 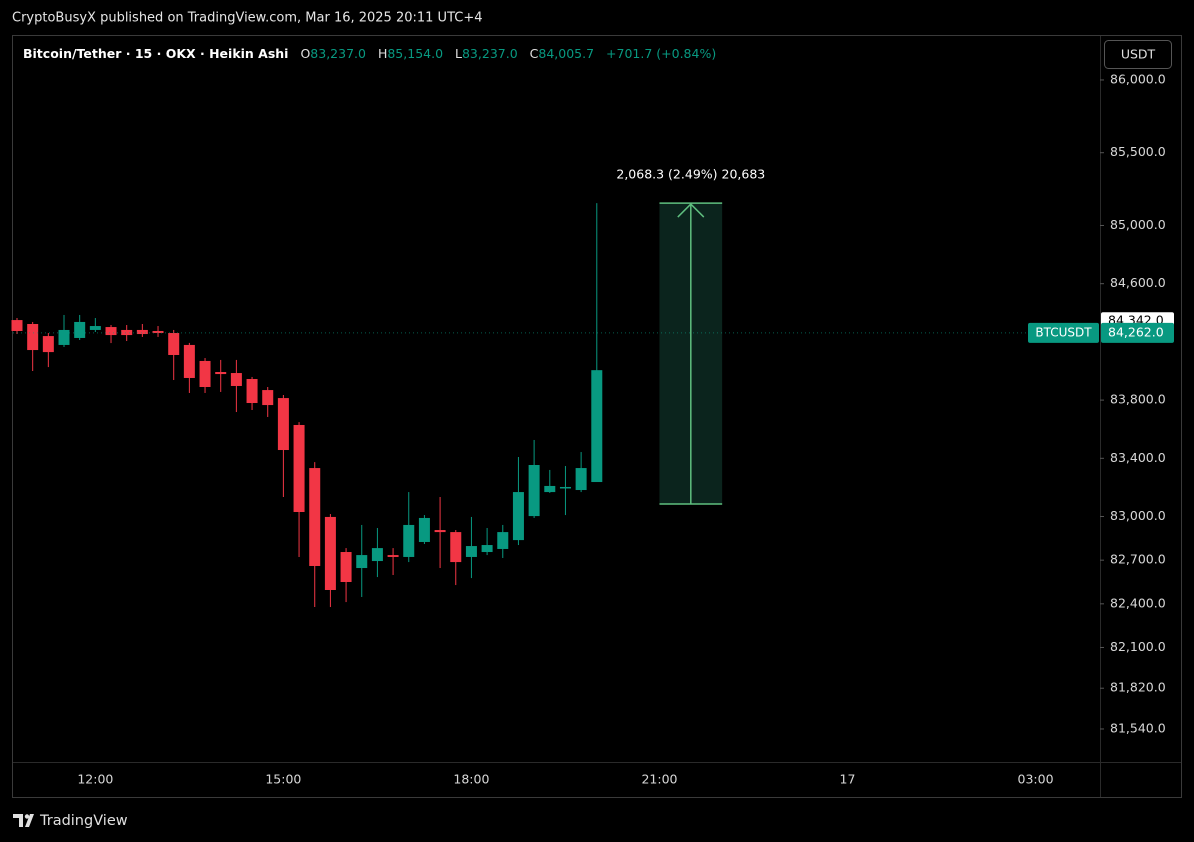 I want to click on brand-name: TradingView, so click(x=83, y=821).